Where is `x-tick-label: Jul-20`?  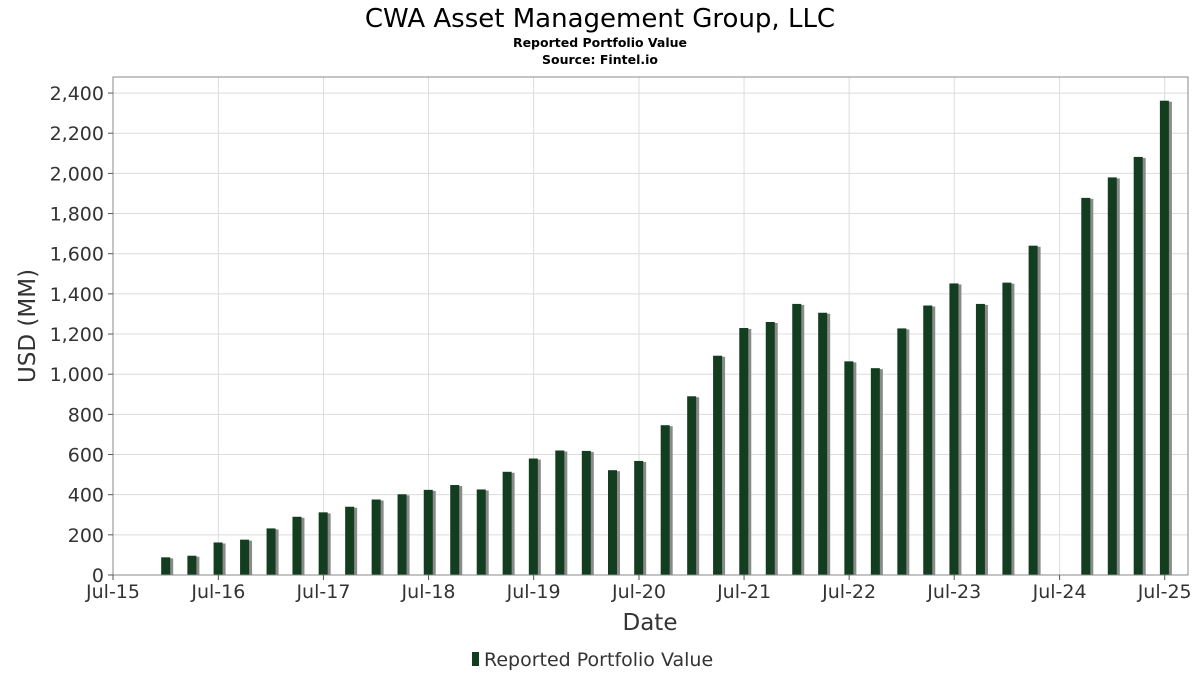
x-tick-label: Jul-20 is located at coordinates (638, 592).